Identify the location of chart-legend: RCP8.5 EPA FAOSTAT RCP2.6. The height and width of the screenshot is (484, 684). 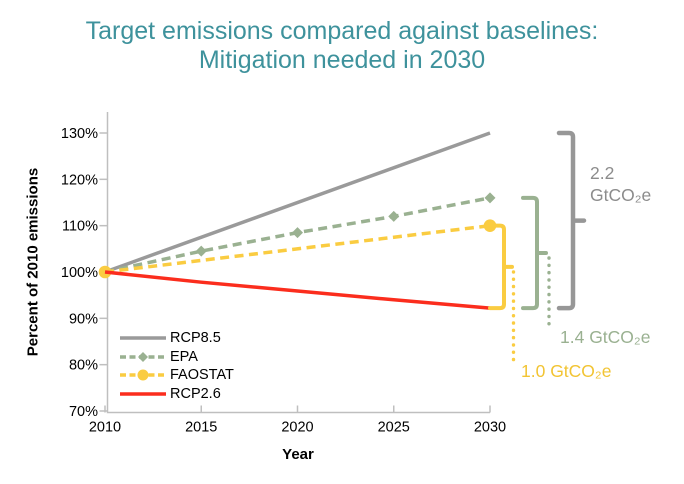
(176, 366).